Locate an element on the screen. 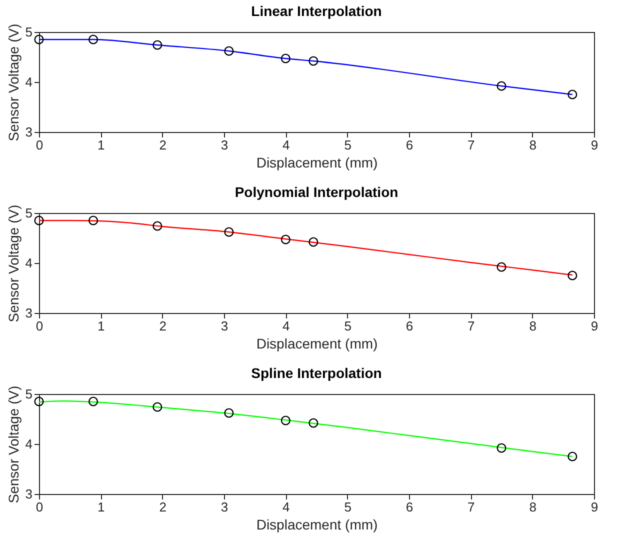  chart-title: Linear Interpolation is located at coordinates (316, 11).